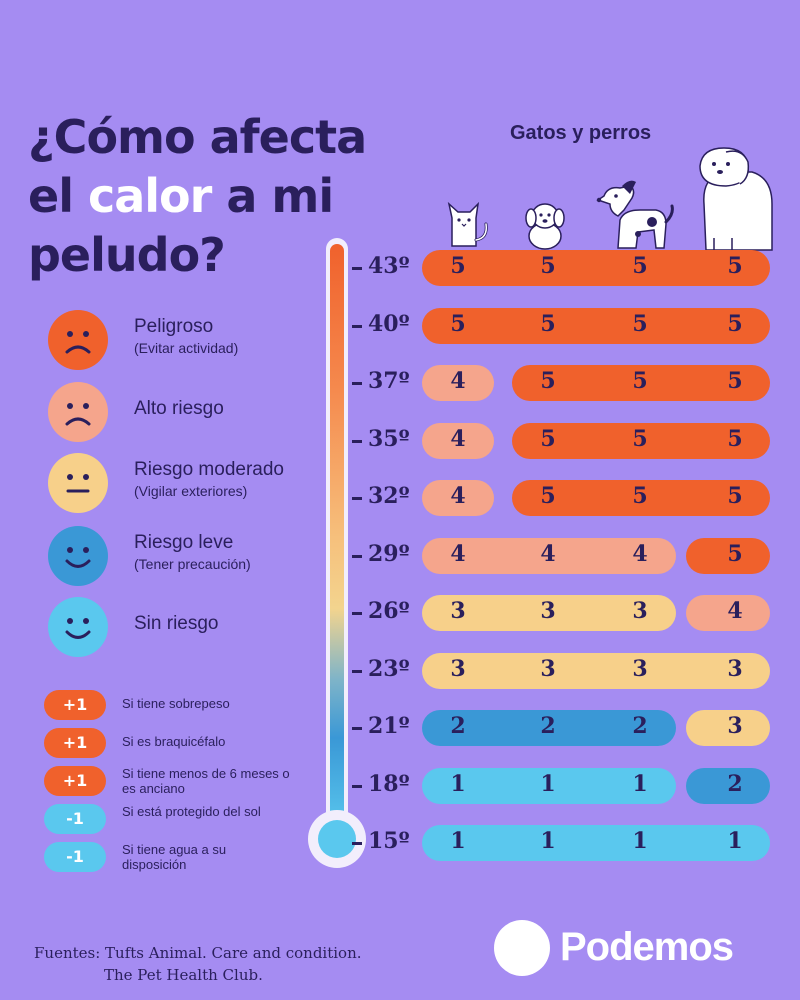 The image size is (800, 1000). What do you see at coordinates (78, 412) in the screenshot?
I see `face-sad-icon` at bounding box center [78, 412].